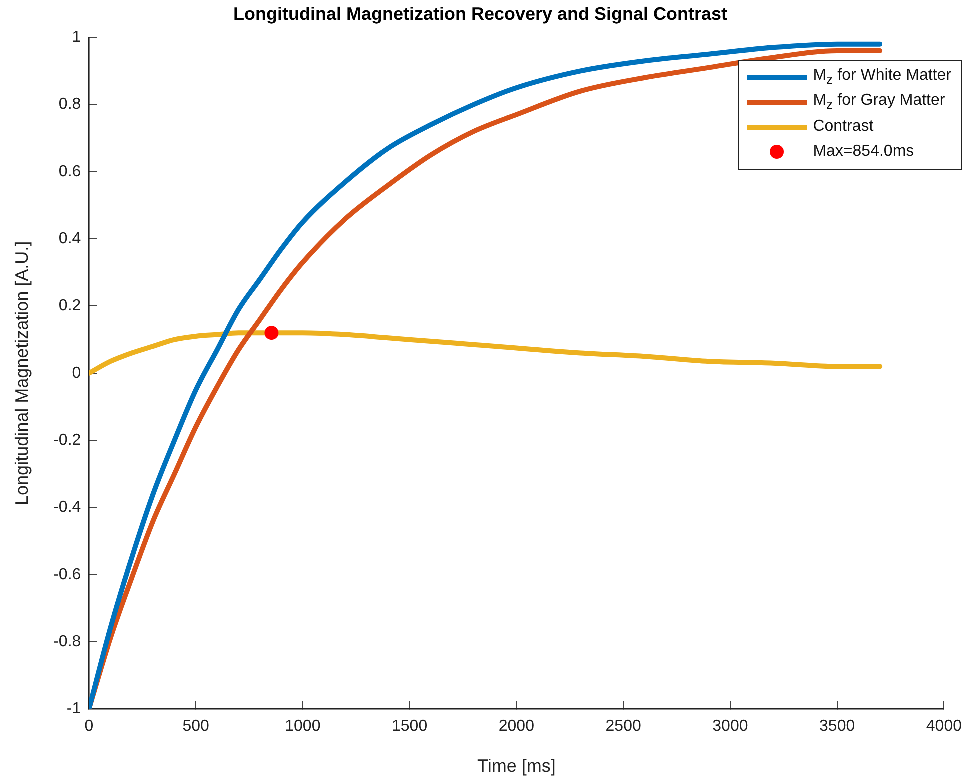 This screenshot has height=782, width=978. What do you see at coordinates (77, 373) in the screenshot?
I see `y-tick-label: 0` at bounding box center [77, 373].